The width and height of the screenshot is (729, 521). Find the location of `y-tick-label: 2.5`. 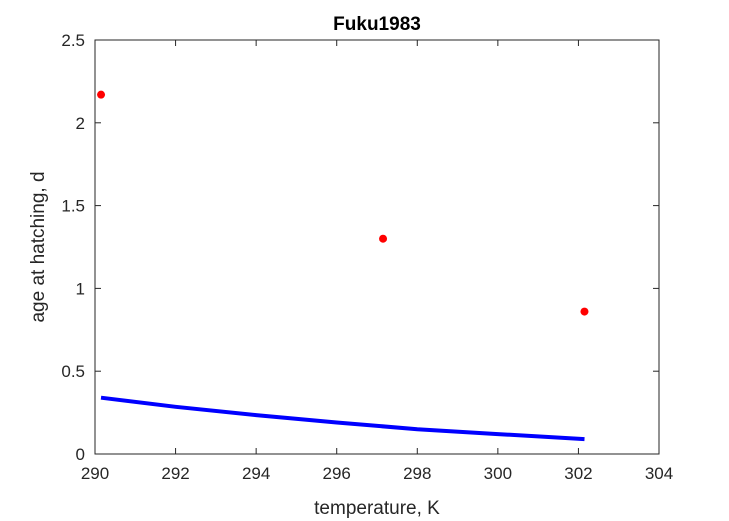

y-tick-label: 2.5 is located at coordinates (73, 40).